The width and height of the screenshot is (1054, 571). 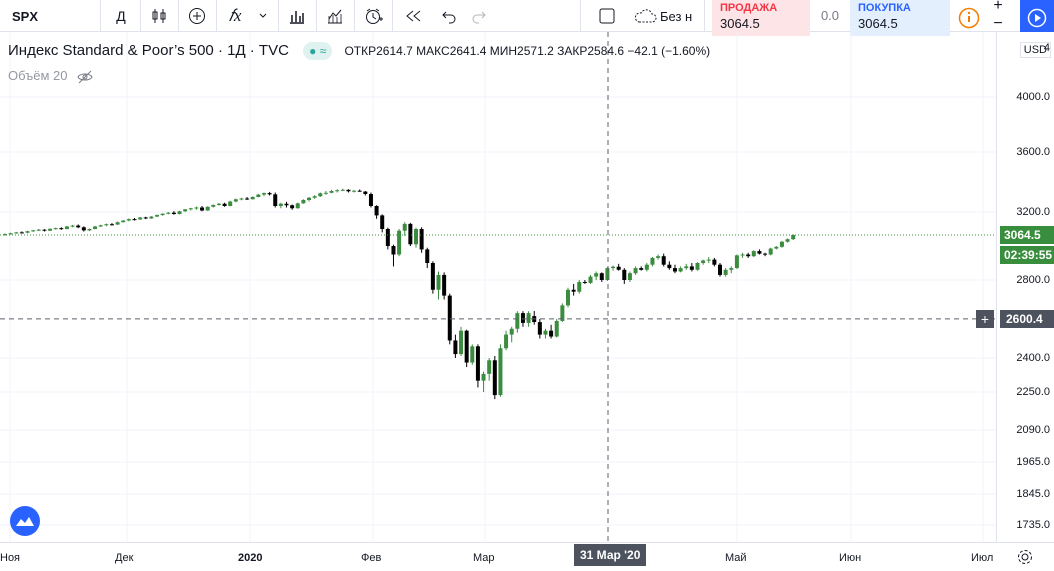 I want to click on add-order-plus-icon: +, so click(x=985, y=319).